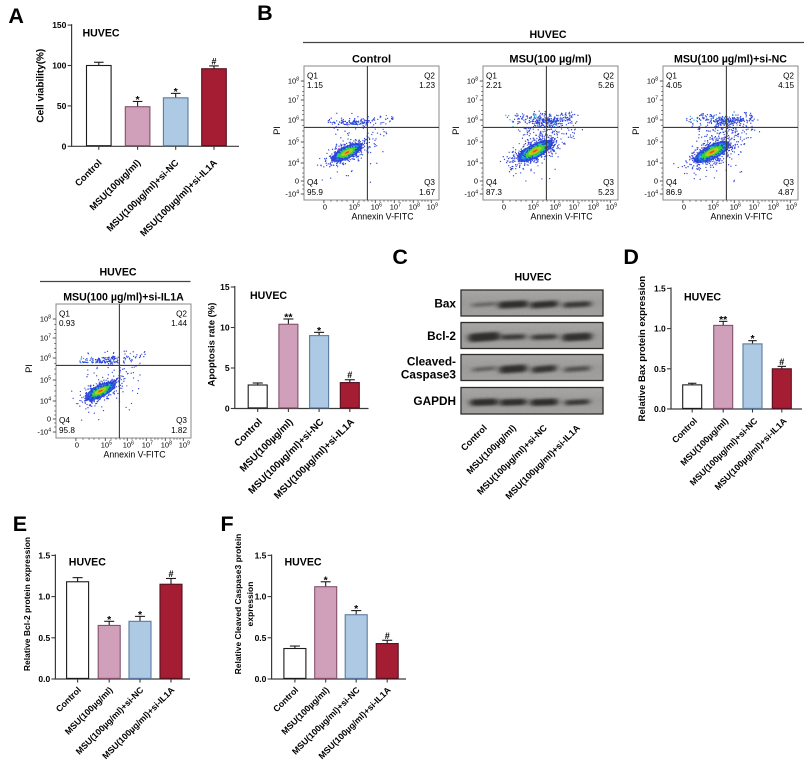 The height and width of the screenshot is (768, 812). Describe the element at coordinates (67, 323) in the screenshot. I see `svg-text: 0.93` at that location.